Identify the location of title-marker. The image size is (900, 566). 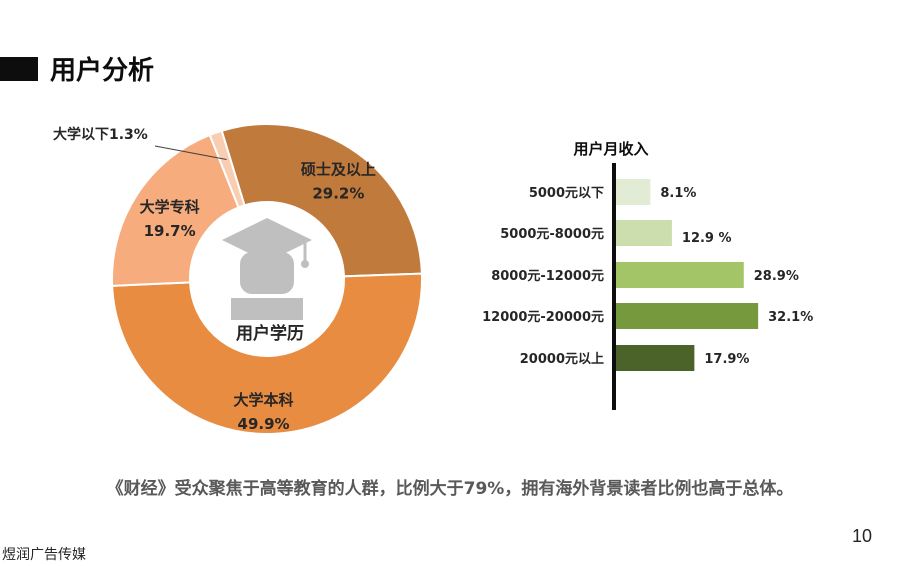
(19, 69).